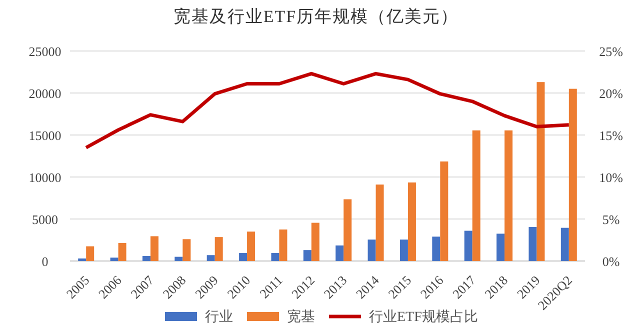 The image size is (632, 335). Describe the element at coordinates (423, 317) in the screenshot. I see `legend-label: 行业ETF规模占比` at that location.